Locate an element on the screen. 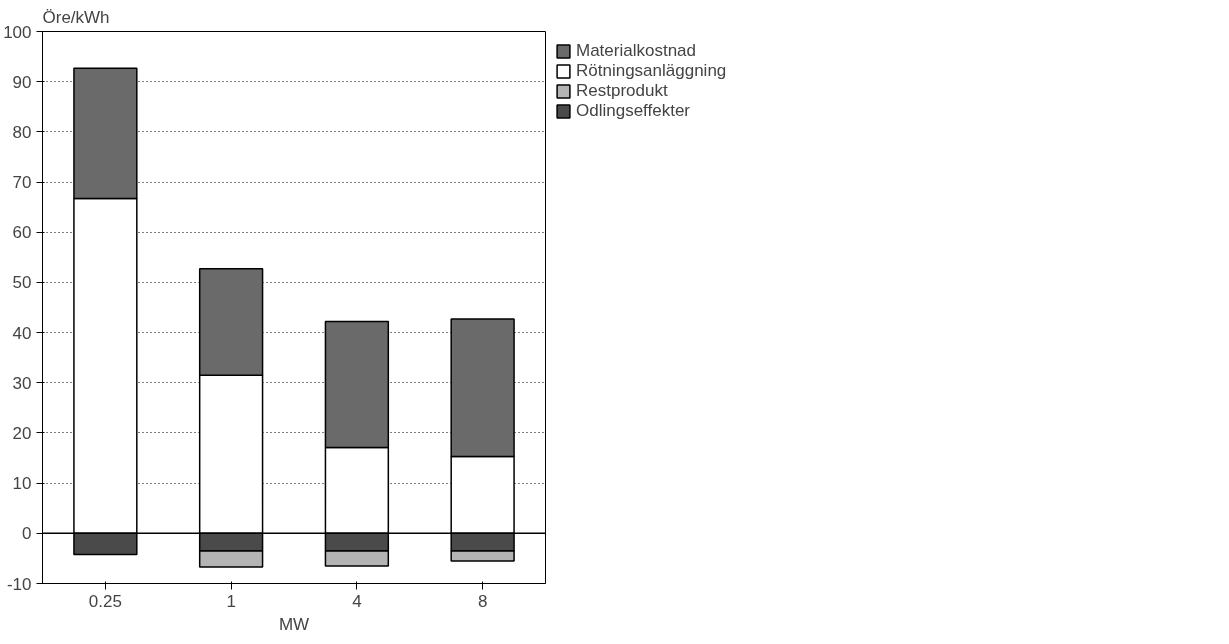 Image resolution: width=1229 pixels, height=644 pixels. y-axis-title: Öre/kWh is located at coordinates (76, 17).